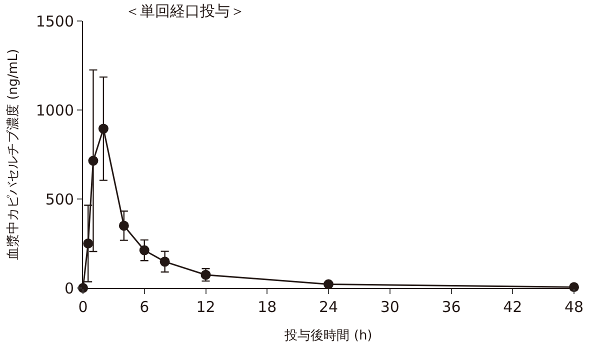 The width and height of the screenshot is (596, 352). Describe the element at coordinates (55, 21) in the screenshot. I see `y-tick-label: 1500` at that location.